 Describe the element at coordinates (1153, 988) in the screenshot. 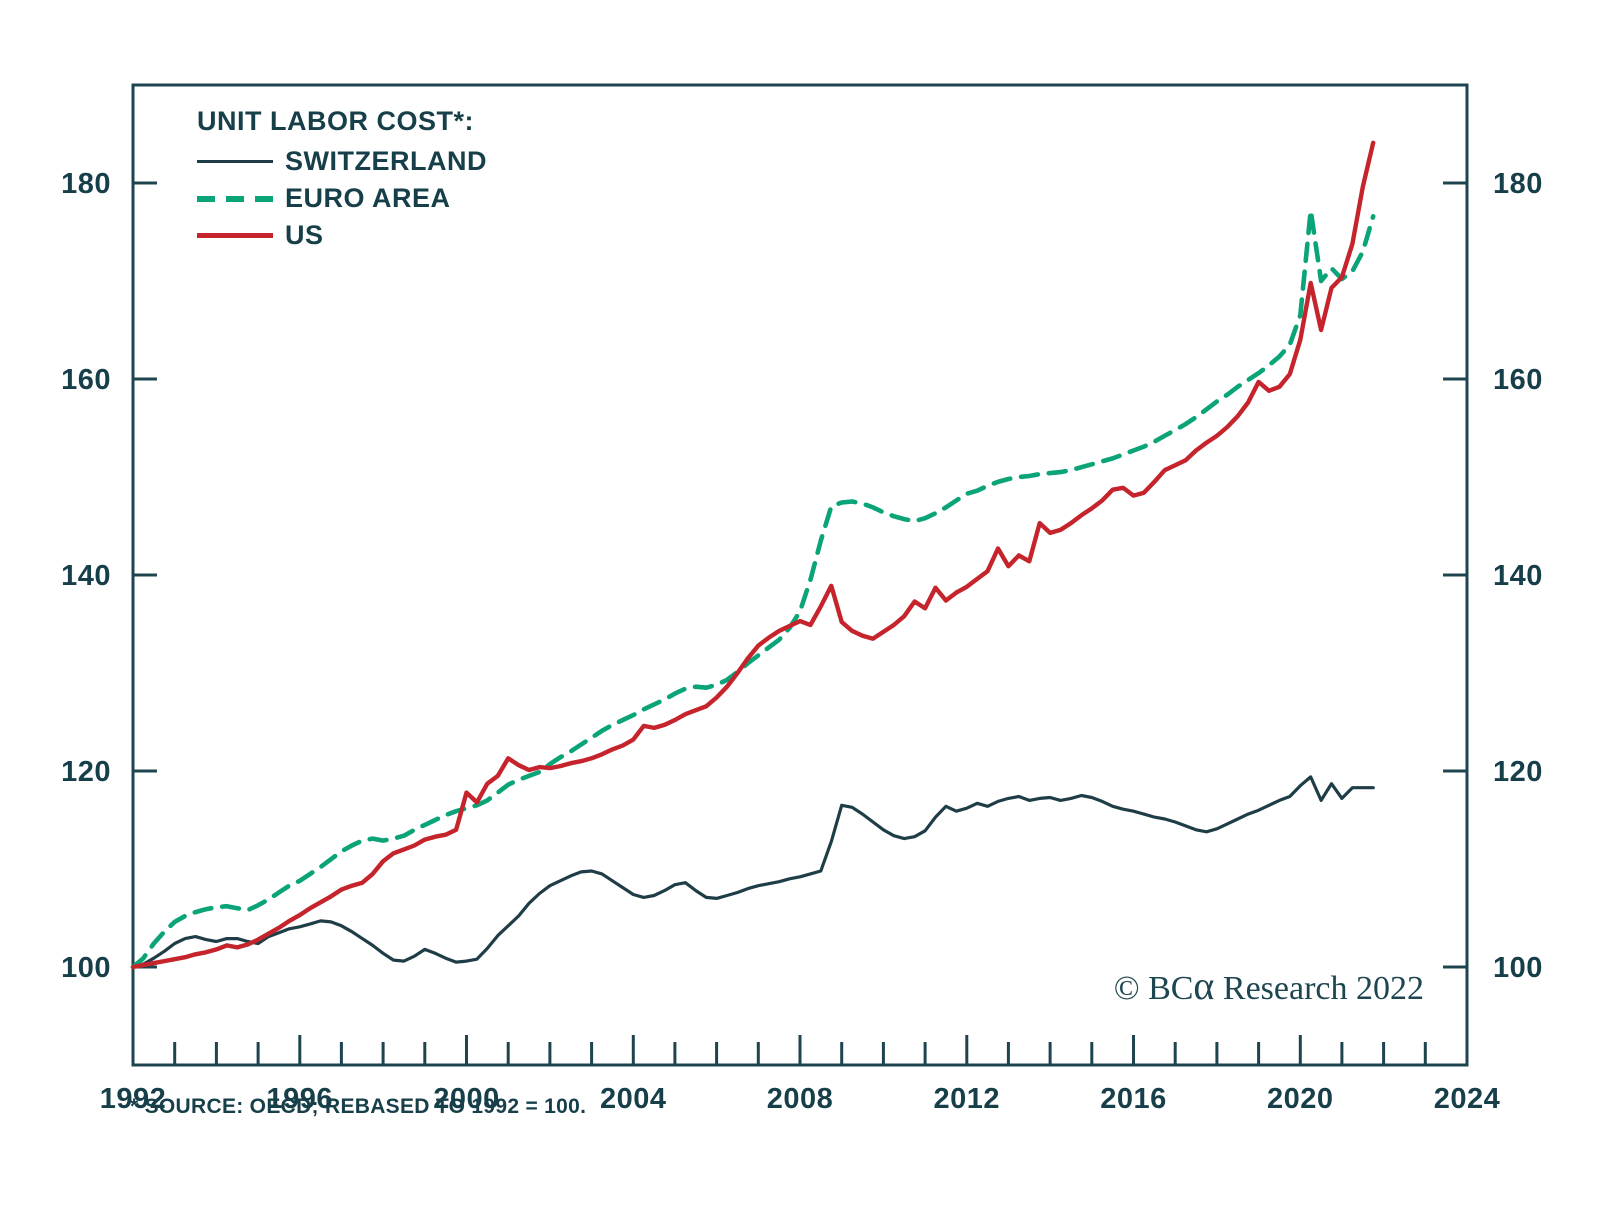

I see `copyright-prefix: © BC` at that location.